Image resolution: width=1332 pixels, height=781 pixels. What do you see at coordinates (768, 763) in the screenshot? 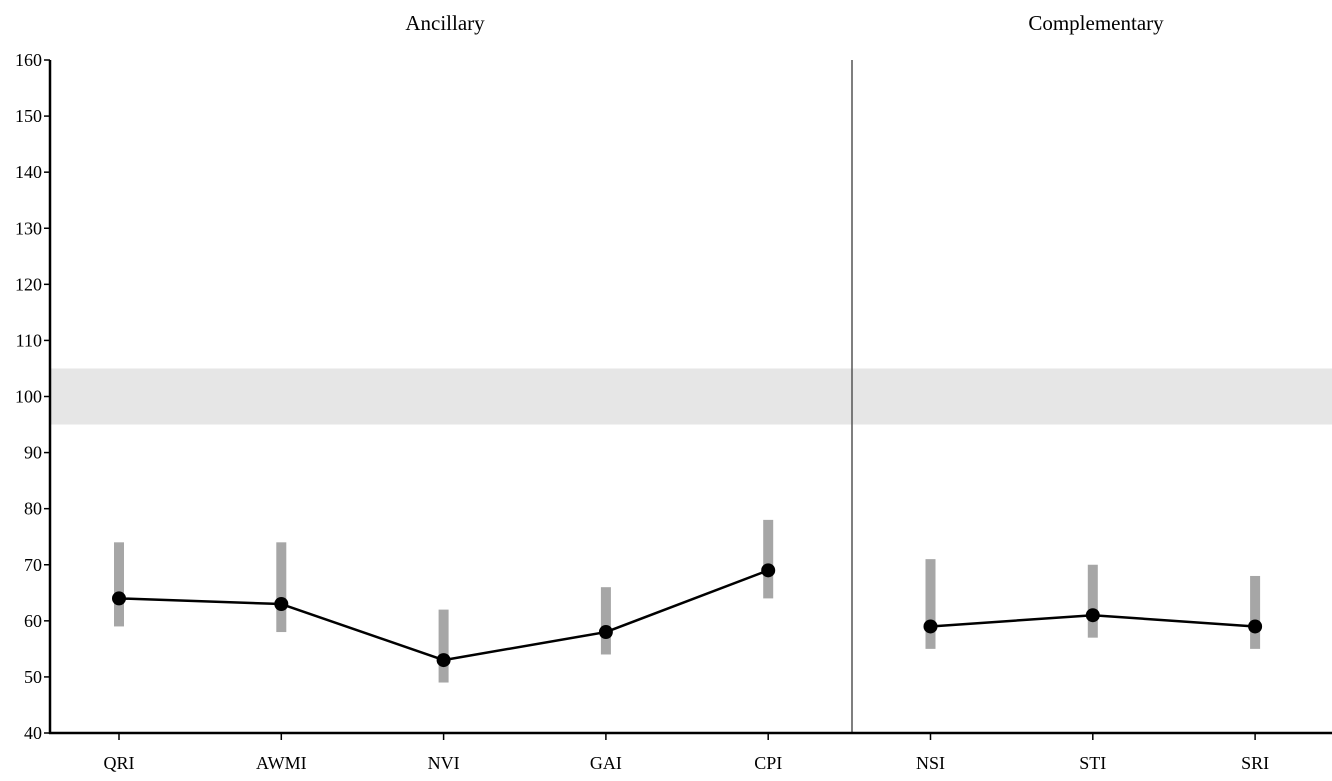
I see `x-tick-label: CPI` at bounding box center [768, 763].